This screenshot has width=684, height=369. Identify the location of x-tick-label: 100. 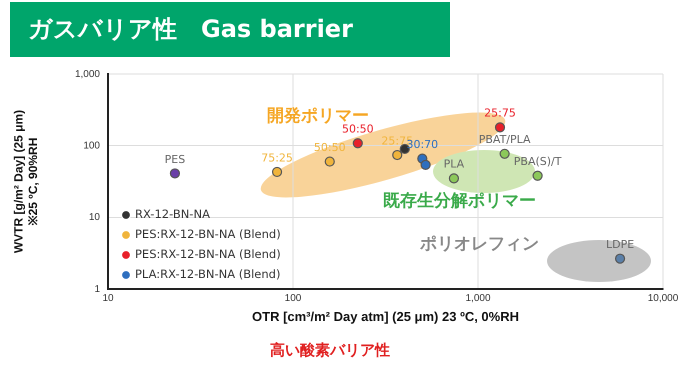
(293, 298).